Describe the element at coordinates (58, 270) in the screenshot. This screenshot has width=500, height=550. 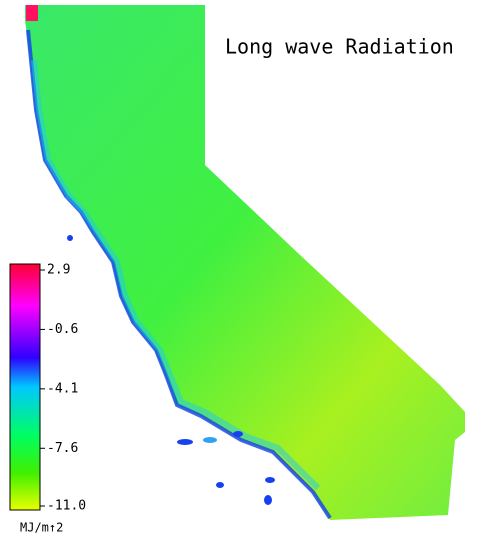
I see `colorbar-tick-label: 2.9` at that location.